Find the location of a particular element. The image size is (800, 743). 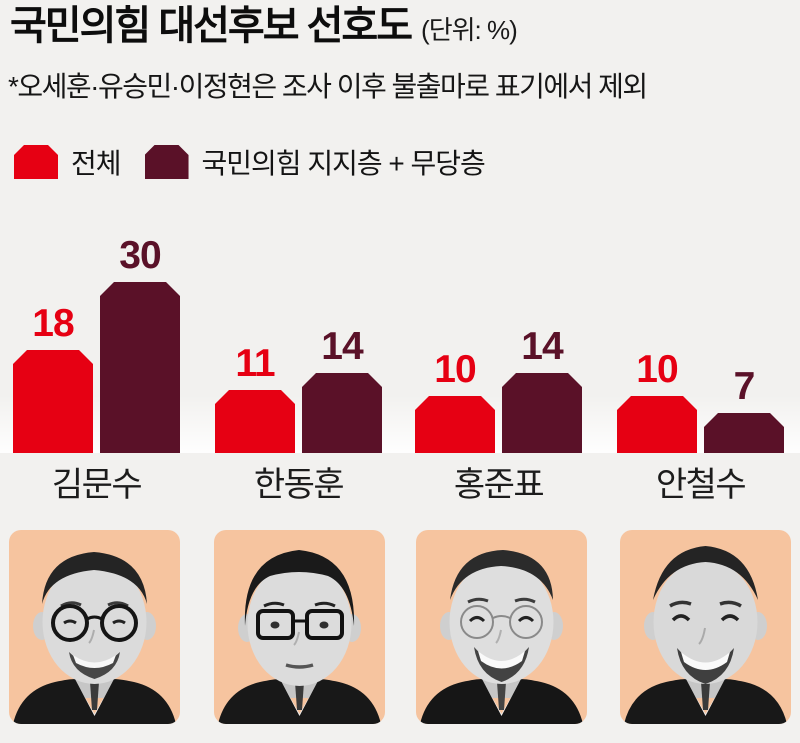

bar-ppp-han-dong-hoon is located at coordinates (342, 413).